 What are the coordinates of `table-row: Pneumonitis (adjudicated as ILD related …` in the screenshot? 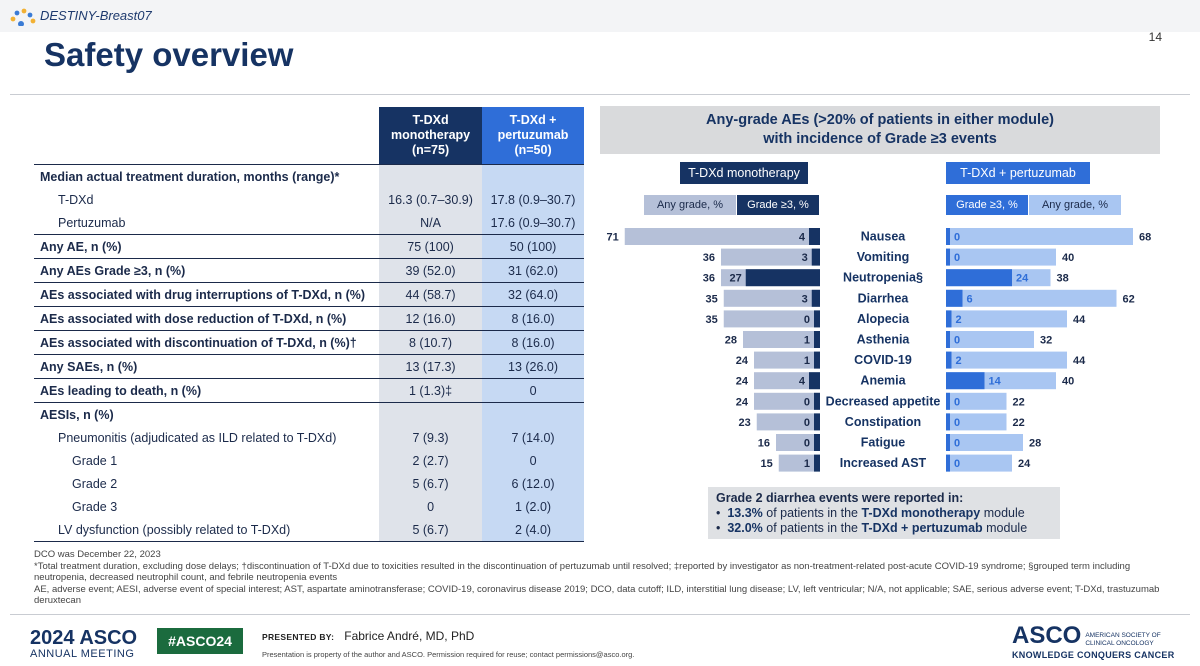 It's located at (309, 437).